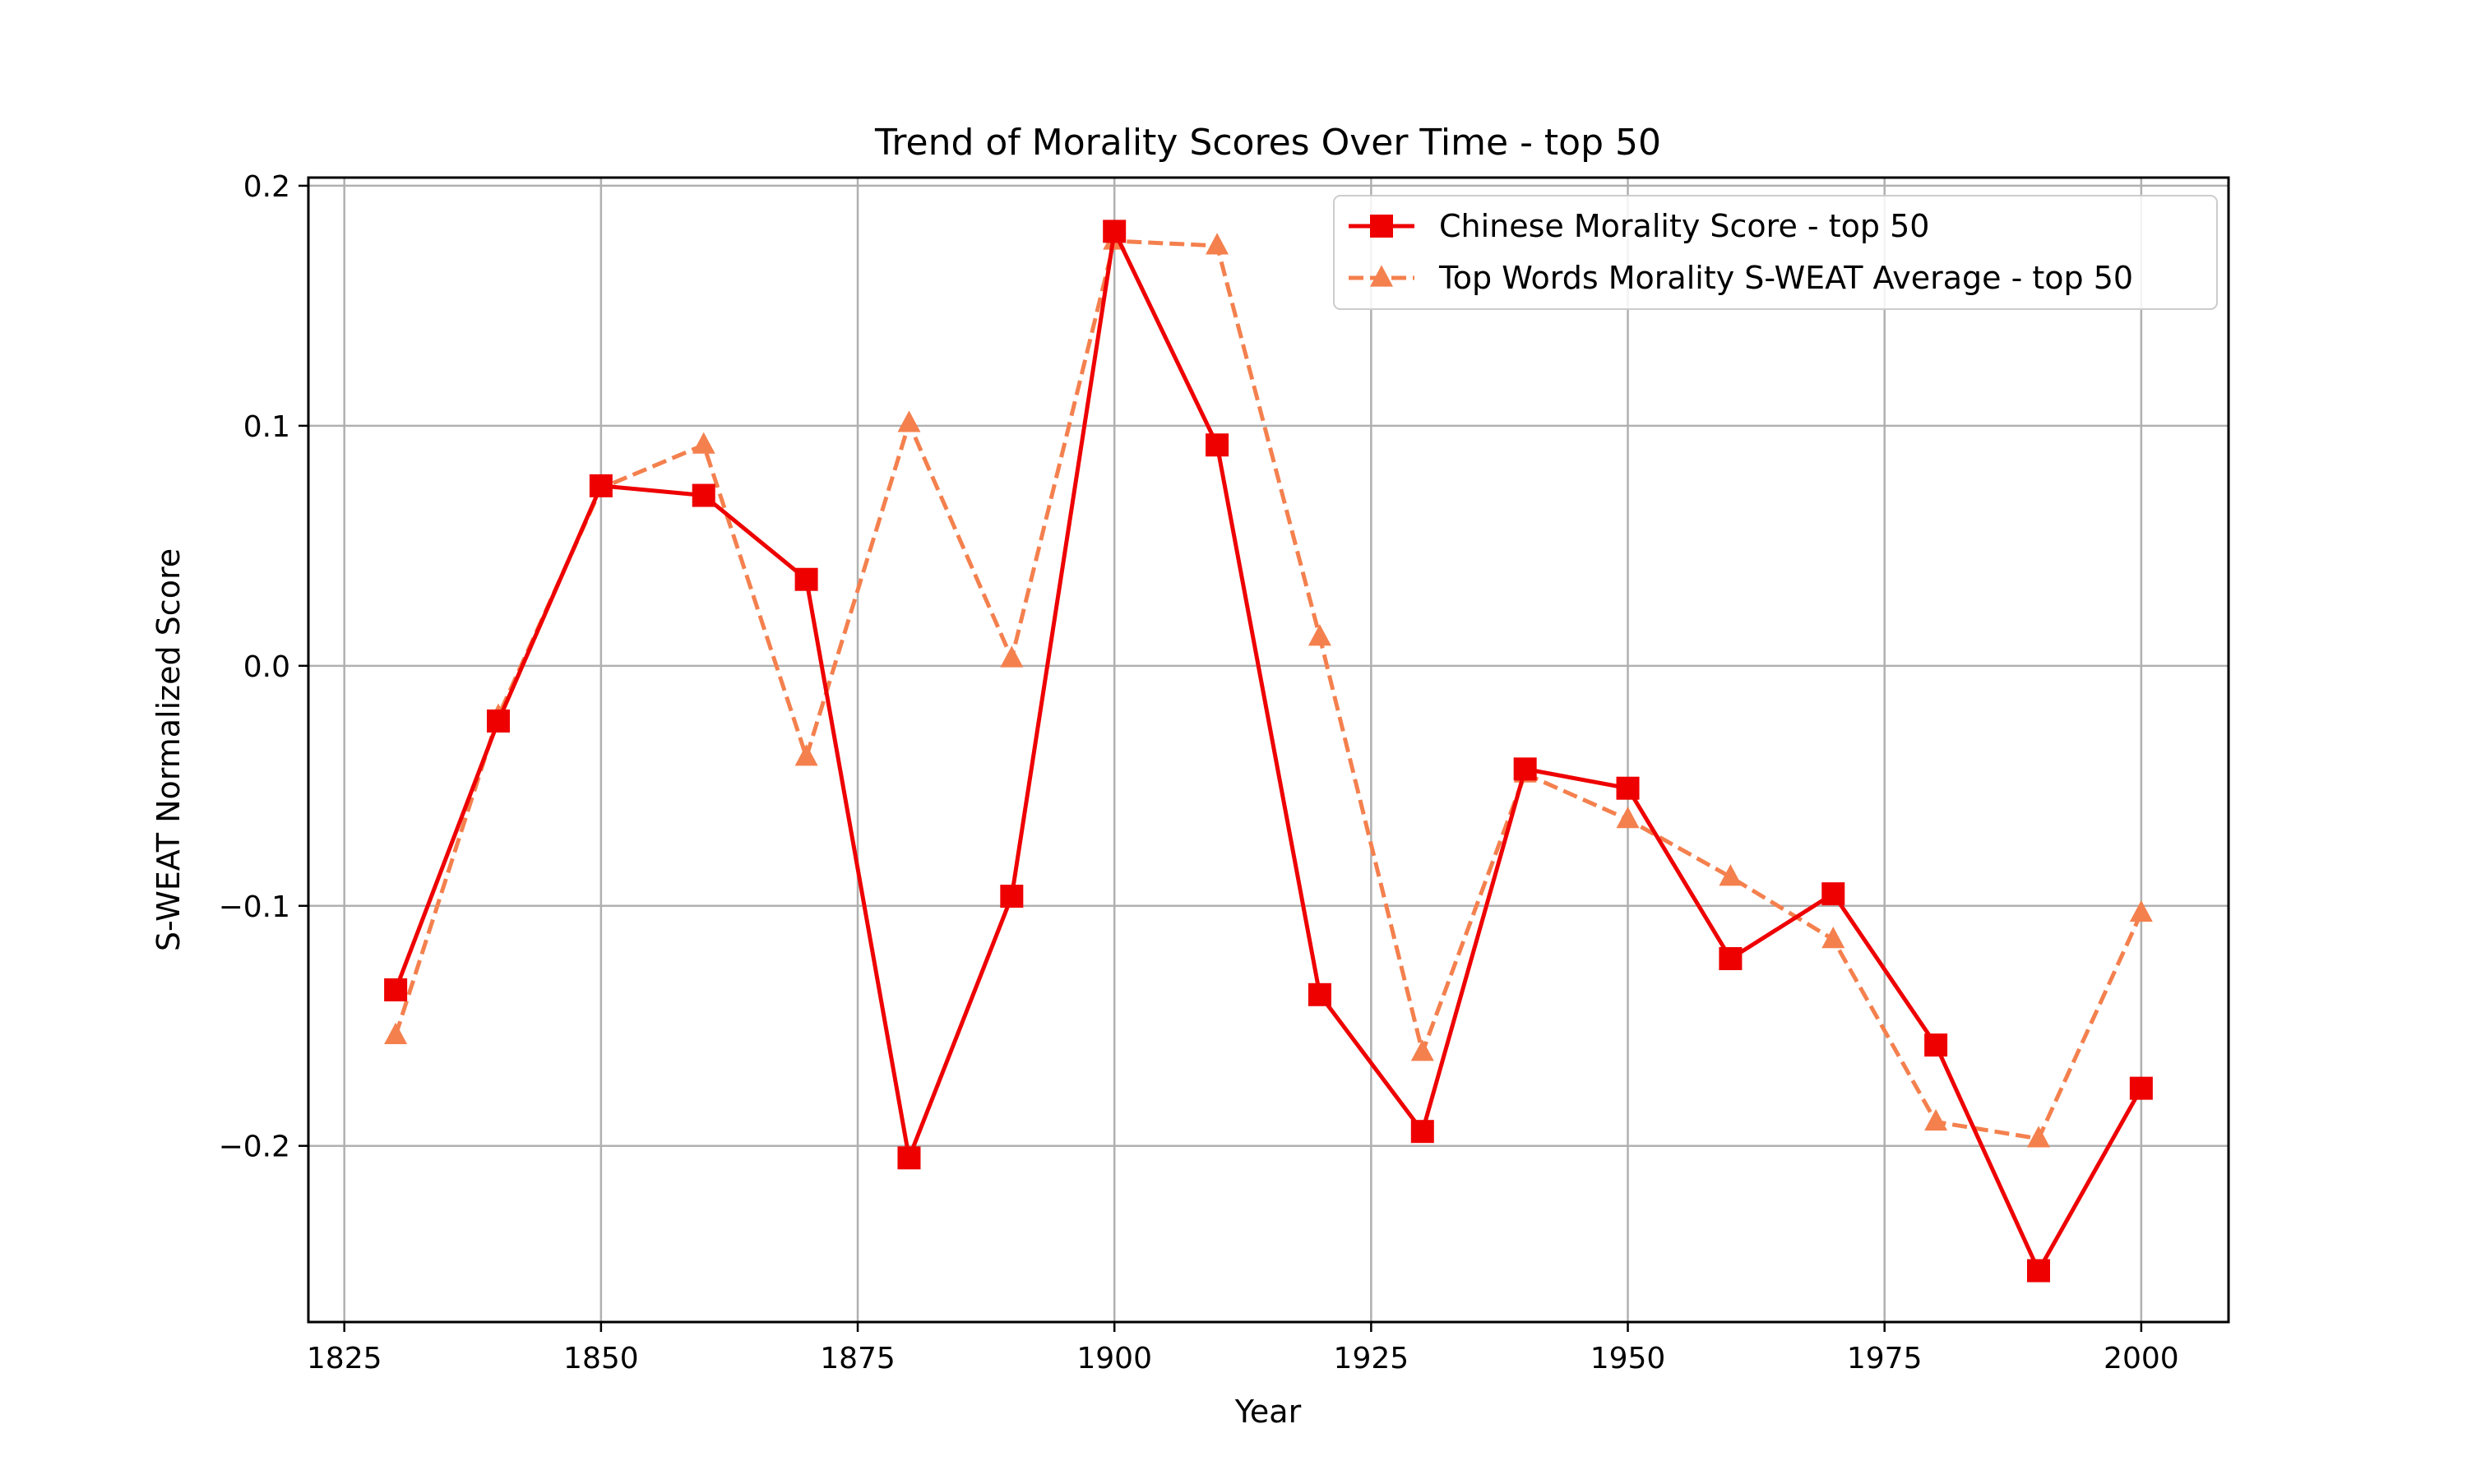 Image resolution: width=2467 pixels, height=1484 pixels. What do you see at coordinates (1371, 1358) in the screenshot?
I see `x-tick-label: 1925` at bounding box center [1371, 1358].